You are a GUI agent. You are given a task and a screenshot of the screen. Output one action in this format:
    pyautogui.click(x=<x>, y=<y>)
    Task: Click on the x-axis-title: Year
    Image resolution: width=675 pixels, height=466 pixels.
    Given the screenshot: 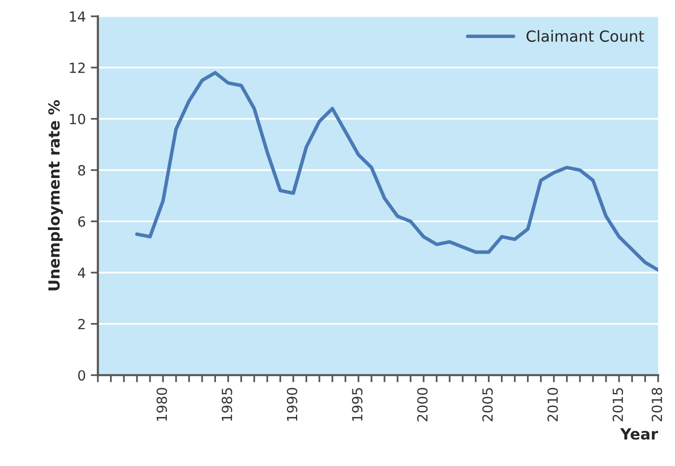 What is the action you would take?
    pyautogui.click(x=639, y=434)
    